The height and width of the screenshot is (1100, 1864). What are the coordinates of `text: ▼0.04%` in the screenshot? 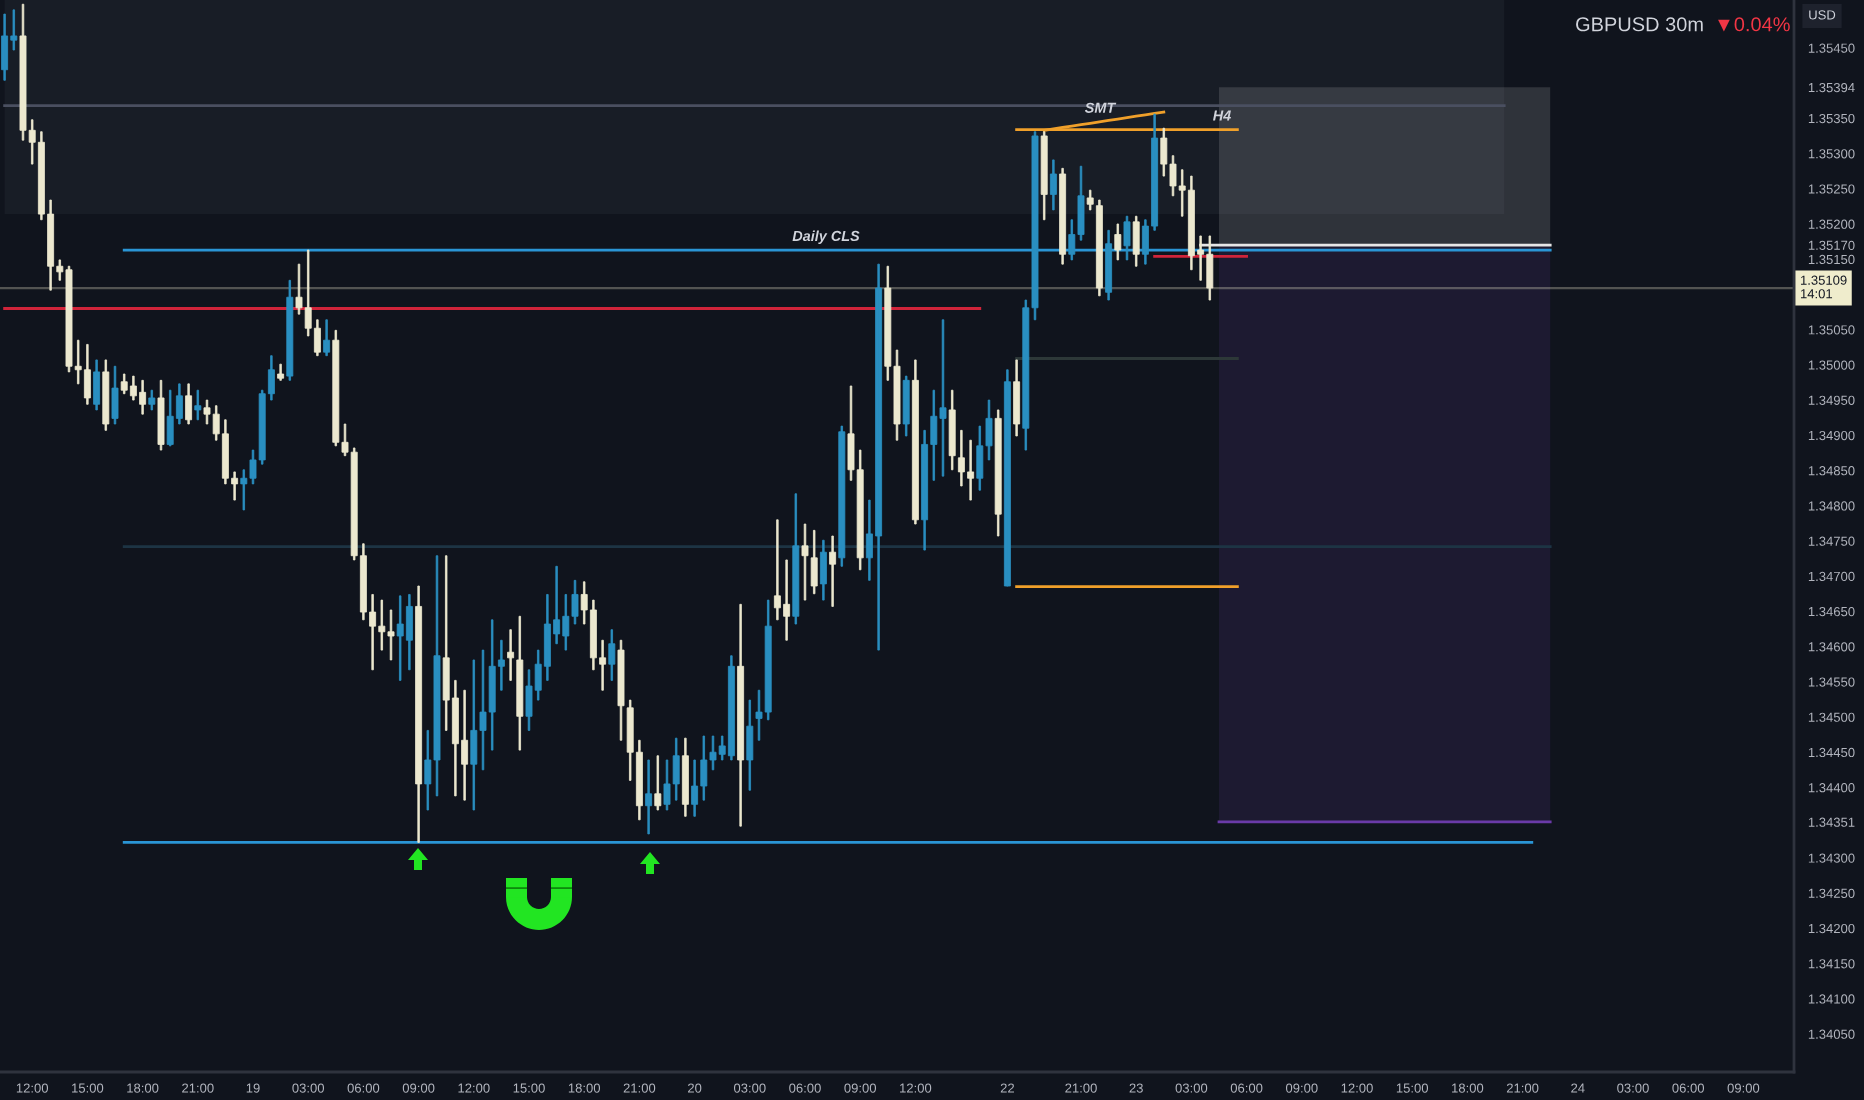 It's located at (1754, 24).